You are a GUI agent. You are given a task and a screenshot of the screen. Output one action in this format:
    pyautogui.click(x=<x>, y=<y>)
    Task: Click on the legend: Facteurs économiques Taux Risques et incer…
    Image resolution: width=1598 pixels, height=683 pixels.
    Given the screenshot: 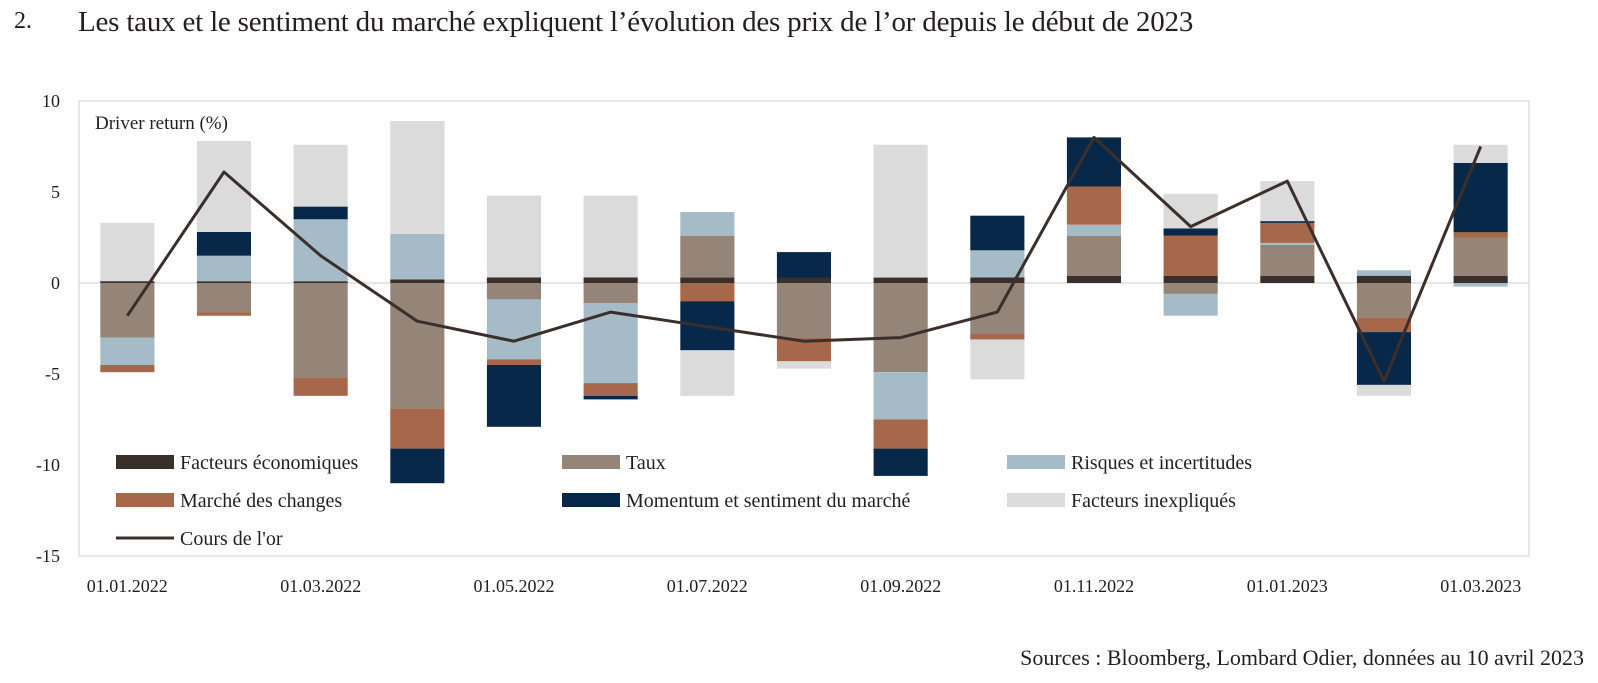 What is the action you would take?
    pyautogui.click(x=684, y=501)
    